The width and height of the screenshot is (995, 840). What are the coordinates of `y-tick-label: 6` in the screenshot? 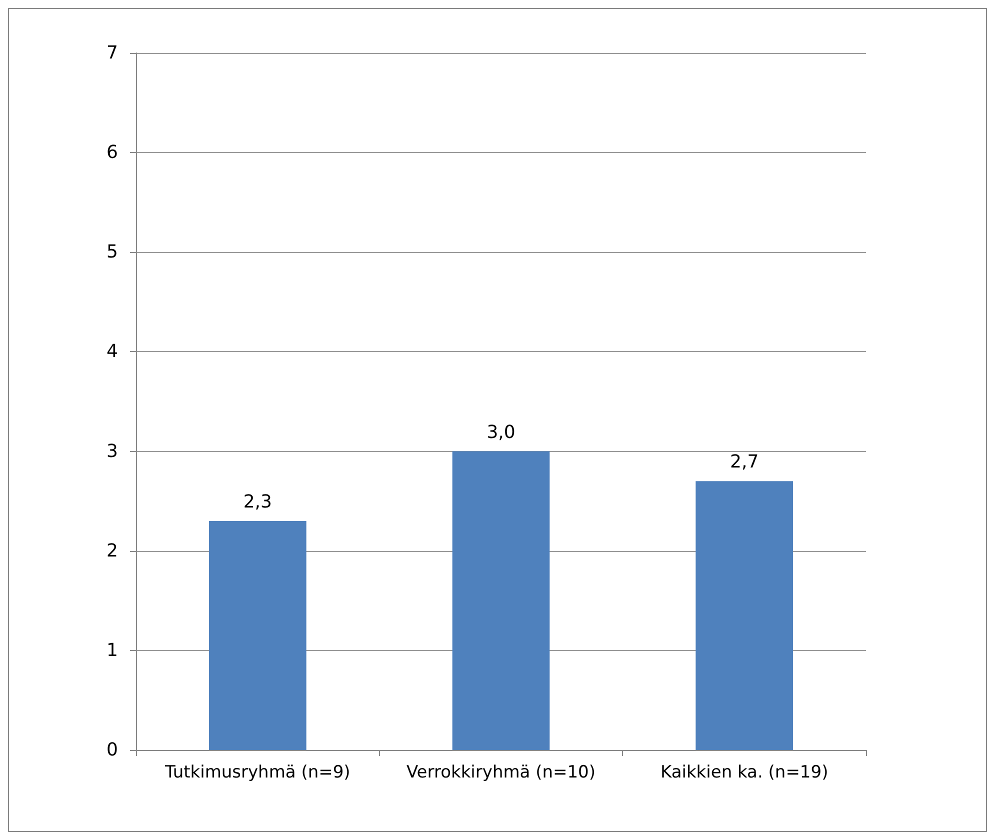 It's located at (112, 153).